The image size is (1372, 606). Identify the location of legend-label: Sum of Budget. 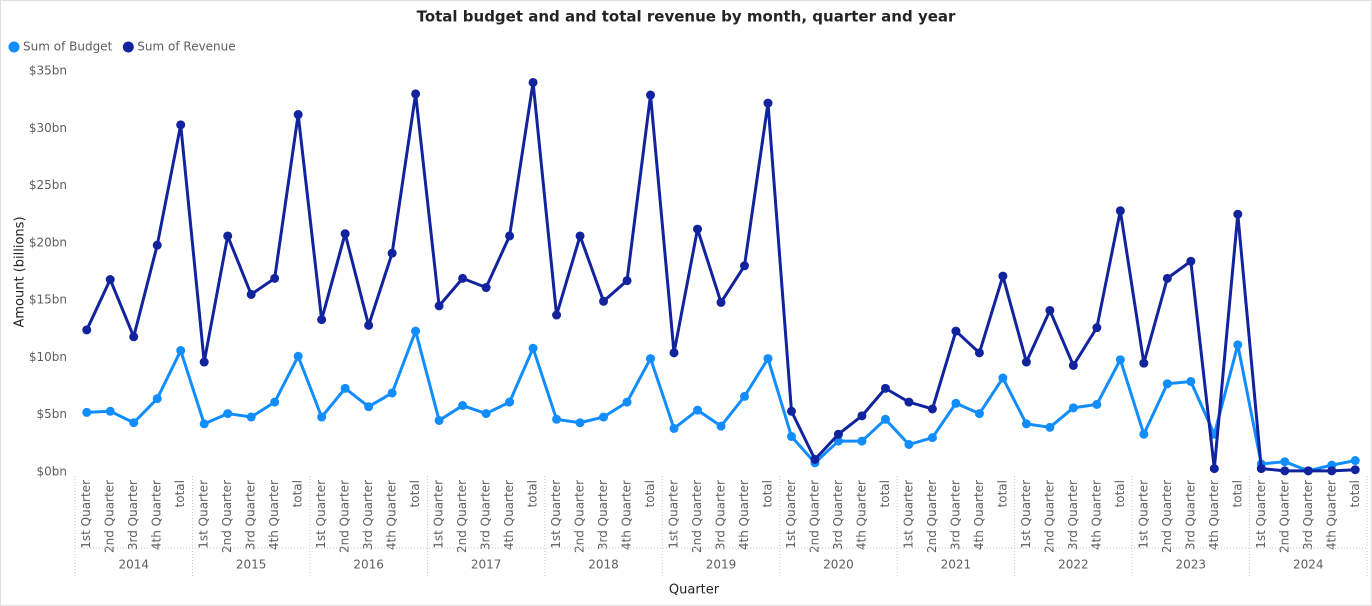
(68, 47).